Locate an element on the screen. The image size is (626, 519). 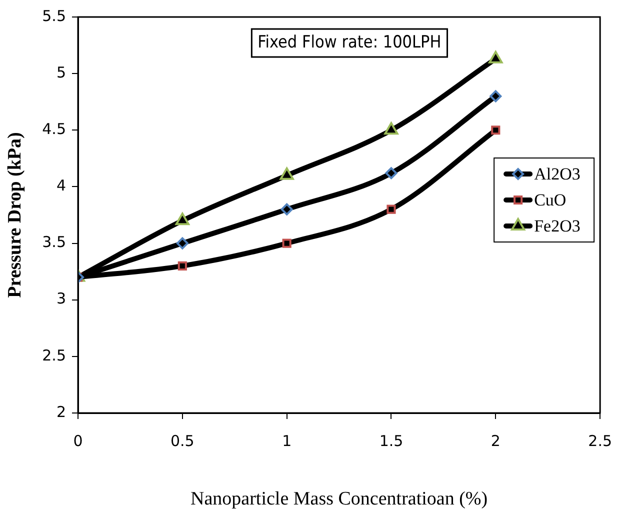
y-tick-label: 4.5 is located at coordinates (54, 129).